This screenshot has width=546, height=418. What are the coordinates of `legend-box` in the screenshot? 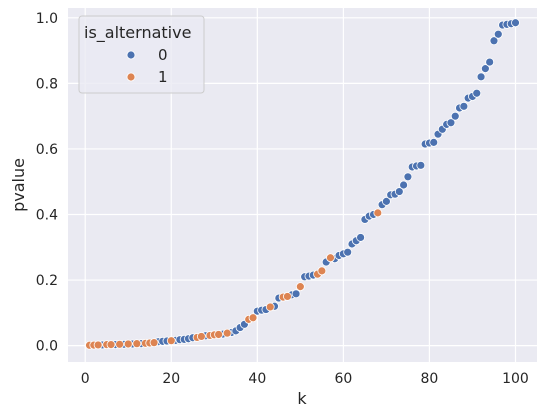 It's located at (141, 54).